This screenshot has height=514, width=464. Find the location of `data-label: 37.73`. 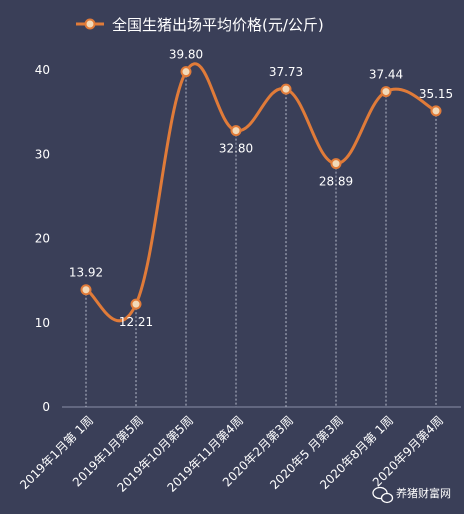

data-label: 37.73 is located at coordinates (286, 72).